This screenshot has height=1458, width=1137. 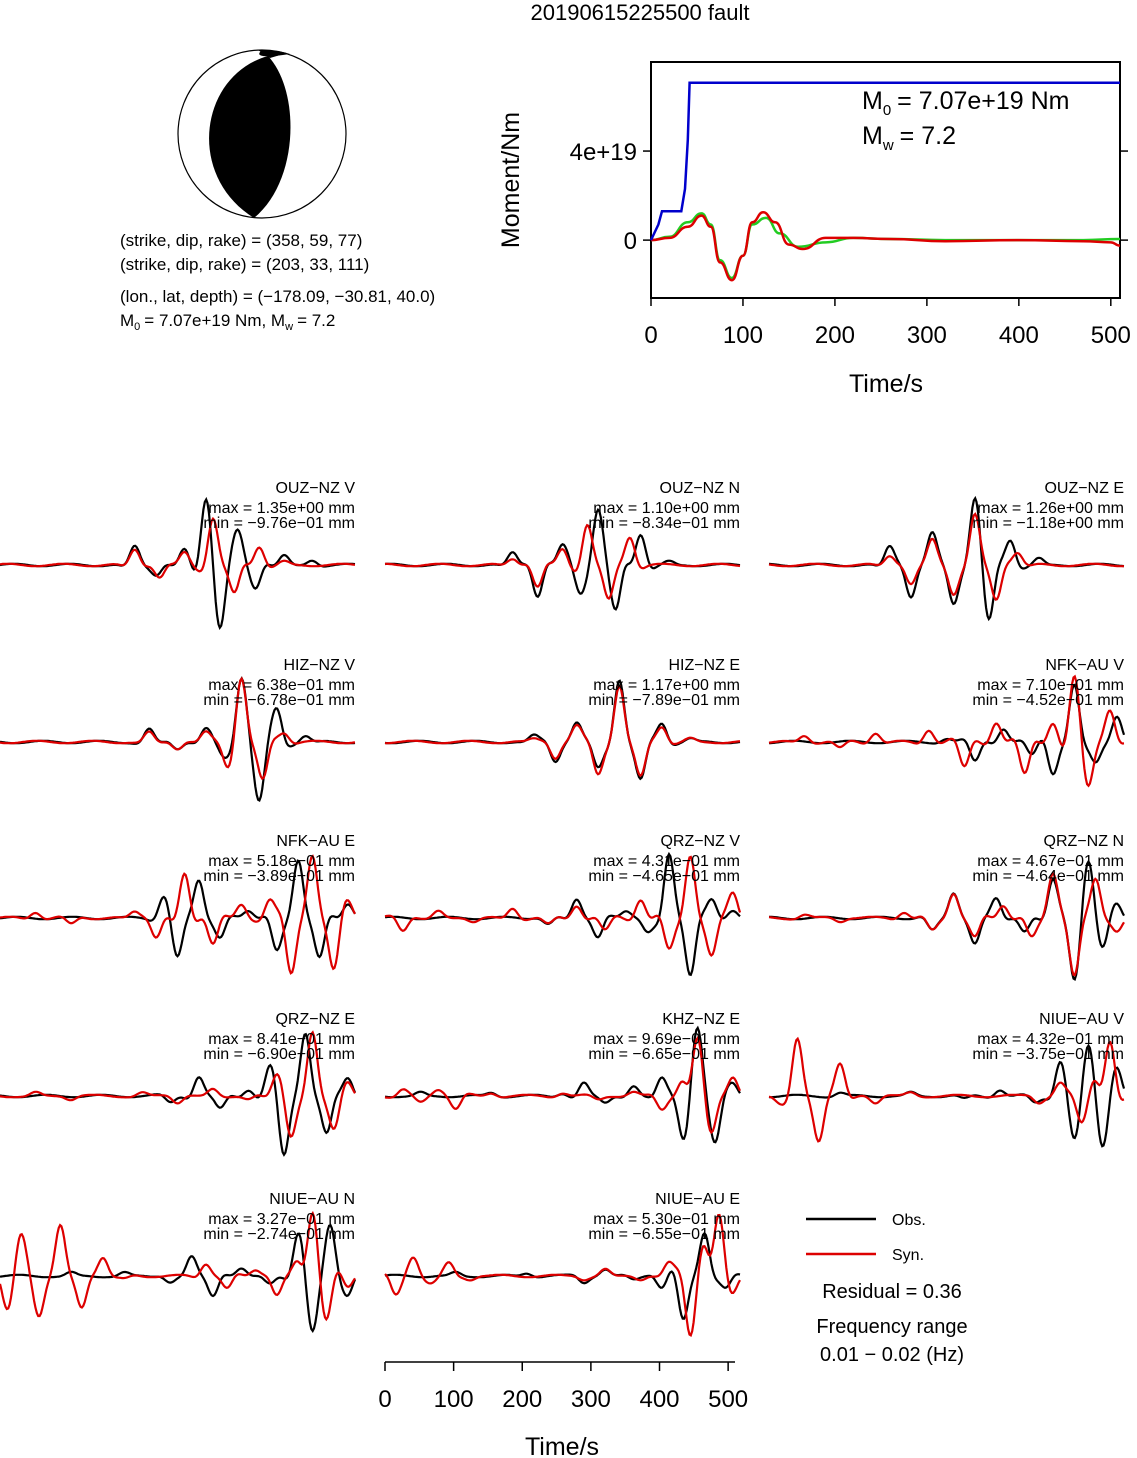 I want to click on min-label: min = −3.75e−01 mm, so click(x=1048, y=1054).